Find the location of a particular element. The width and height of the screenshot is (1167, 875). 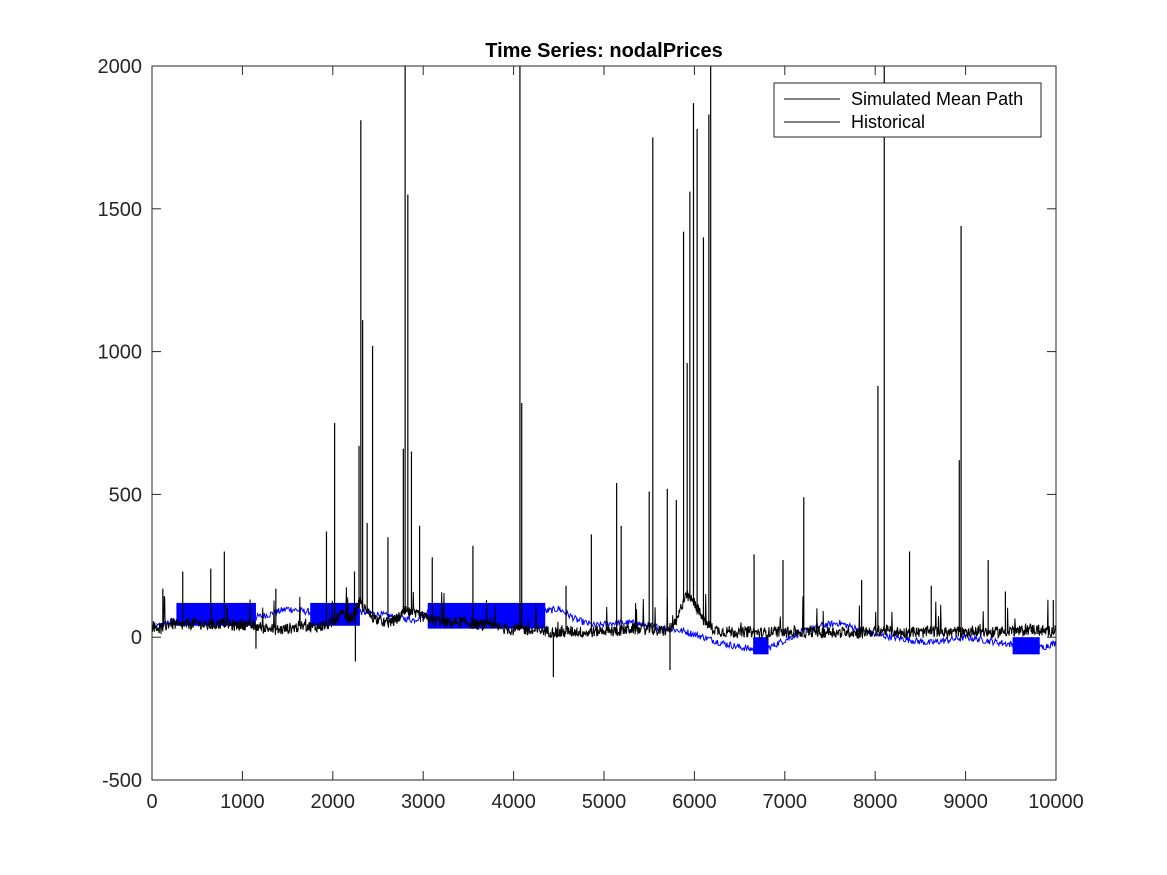

series-historical is located at coordinates (604, 613).